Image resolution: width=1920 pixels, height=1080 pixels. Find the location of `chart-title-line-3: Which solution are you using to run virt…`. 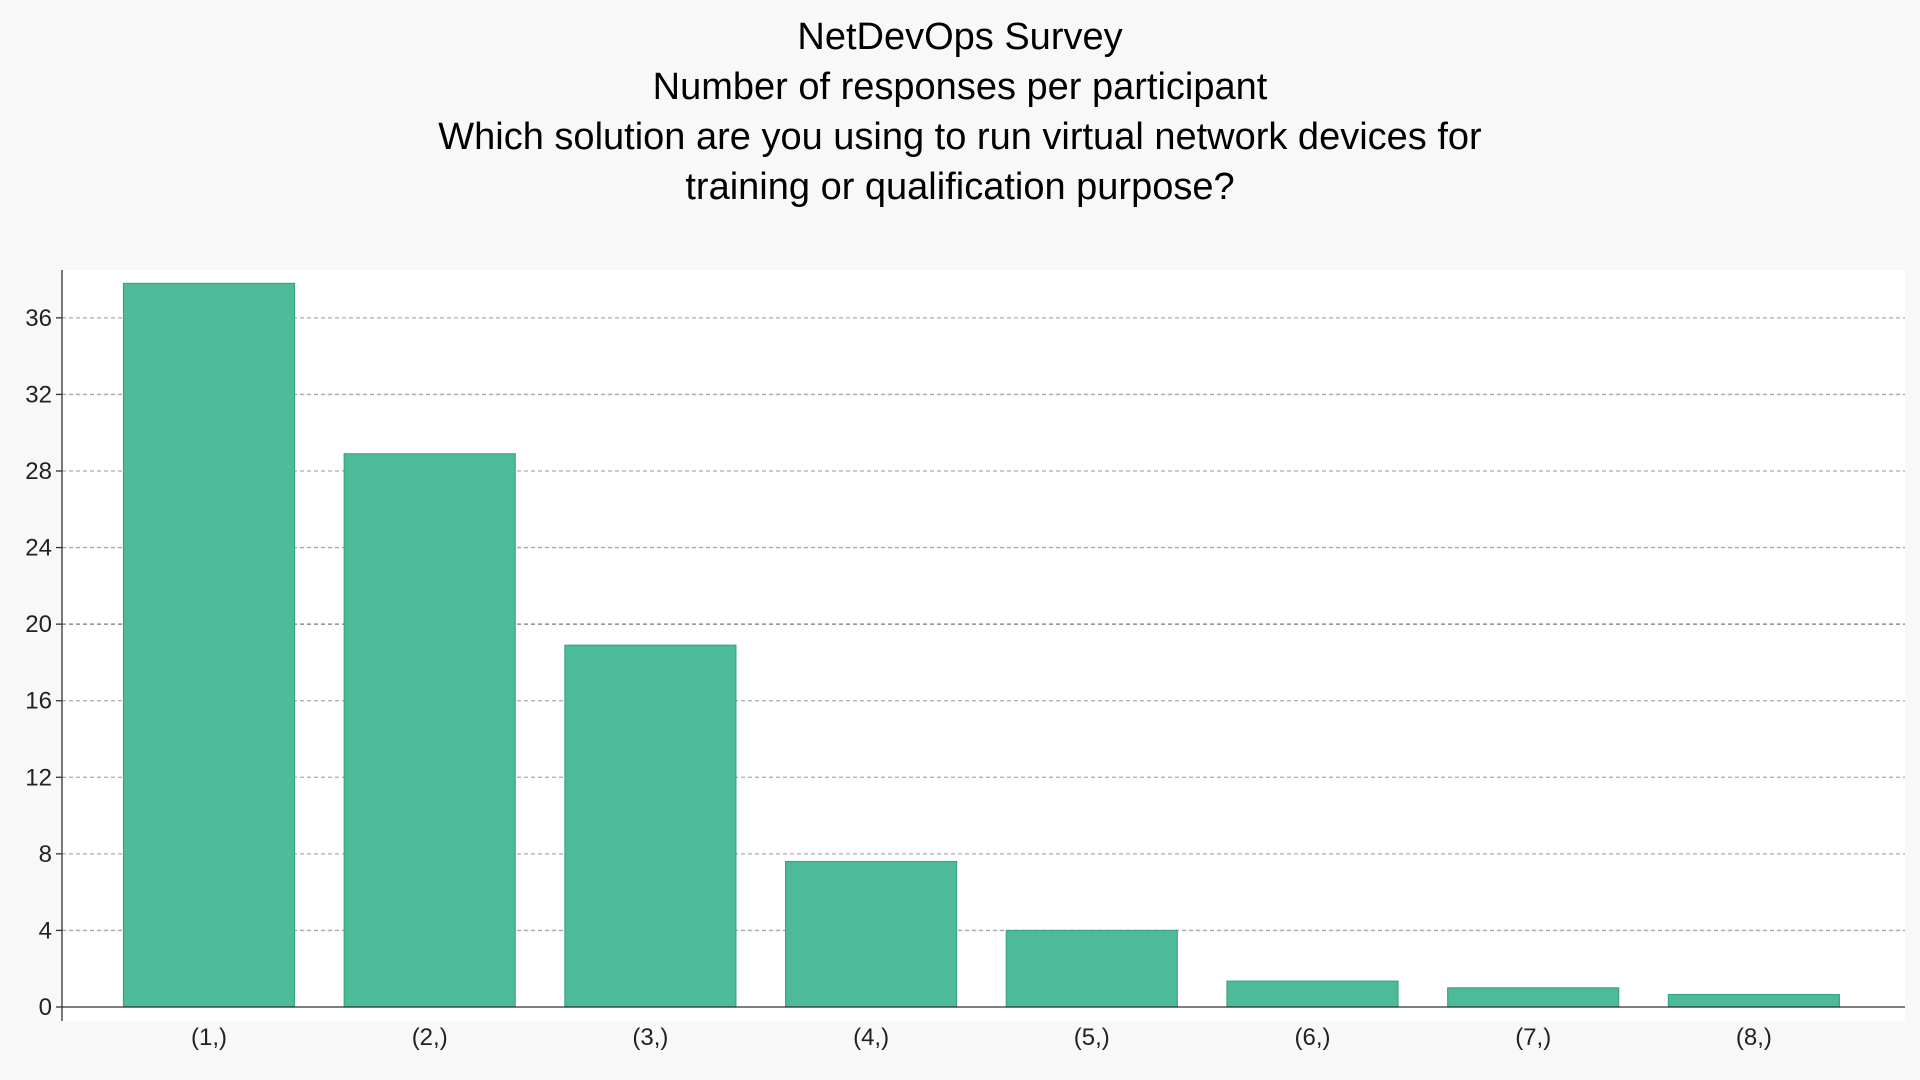

chart-title-line-3: Which solution are you using to run virt… is located at coordinates (960, 137).